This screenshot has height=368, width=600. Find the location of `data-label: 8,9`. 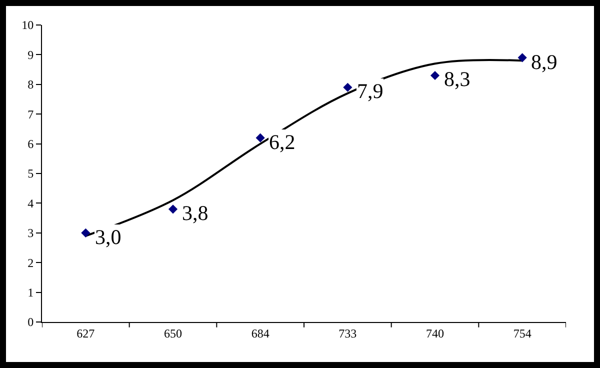

data-label: 8,9 is located at coordinates (544, 62).